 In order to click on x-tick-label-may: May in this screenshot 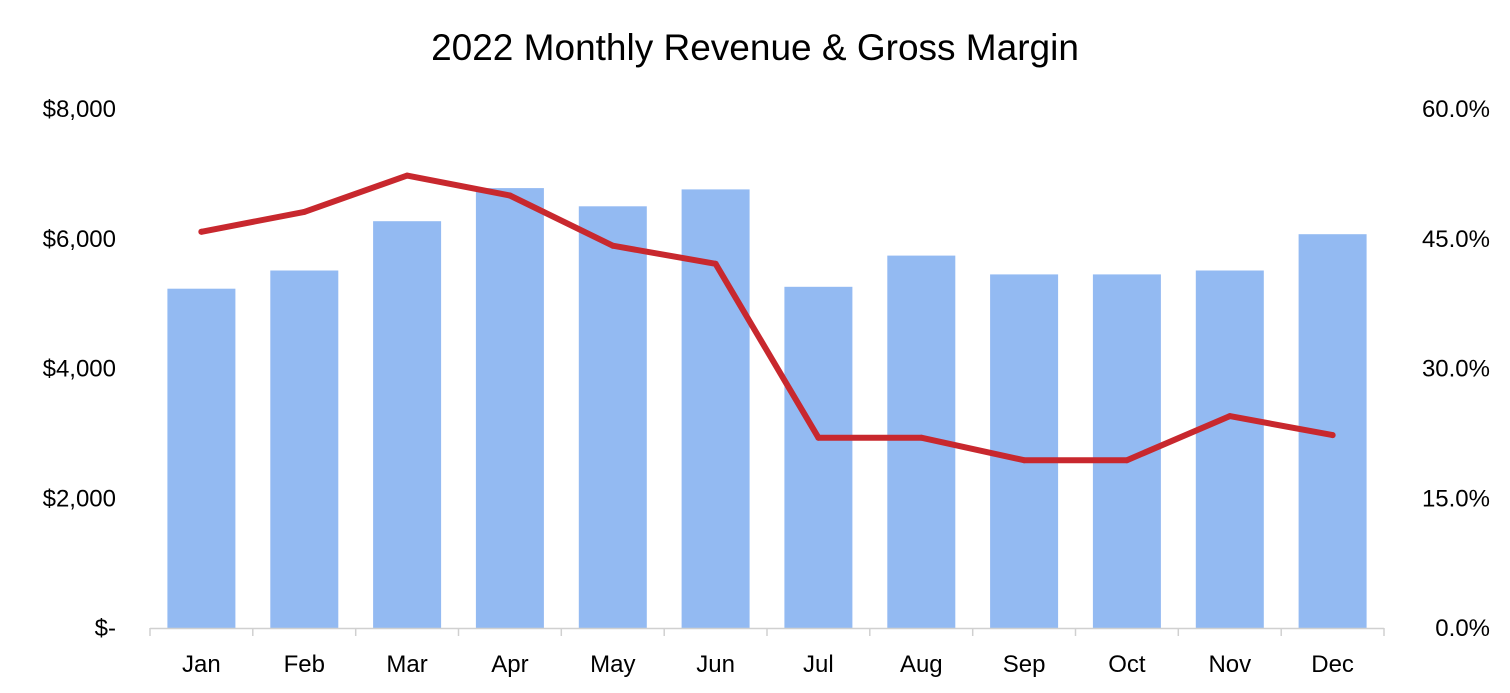, I will do `click(612, 664)`.